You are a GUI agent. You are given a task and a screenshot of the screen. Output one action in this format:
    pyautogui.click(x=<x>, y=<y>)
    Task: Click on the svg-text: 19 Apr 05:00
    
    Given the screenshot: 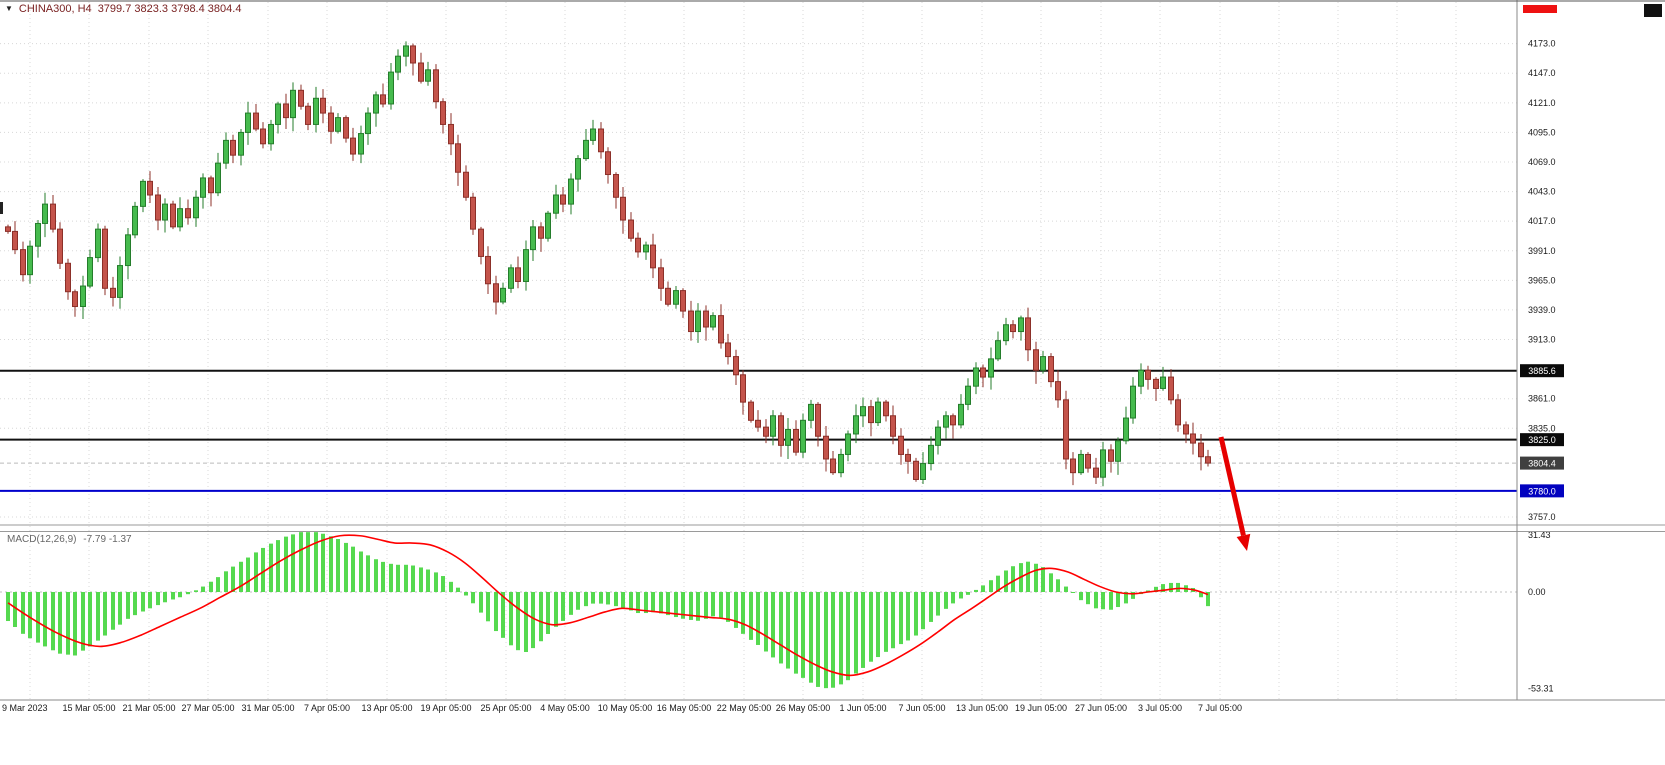 What is the action you would take?
    pyautogui.click(x=445, y=708)
    